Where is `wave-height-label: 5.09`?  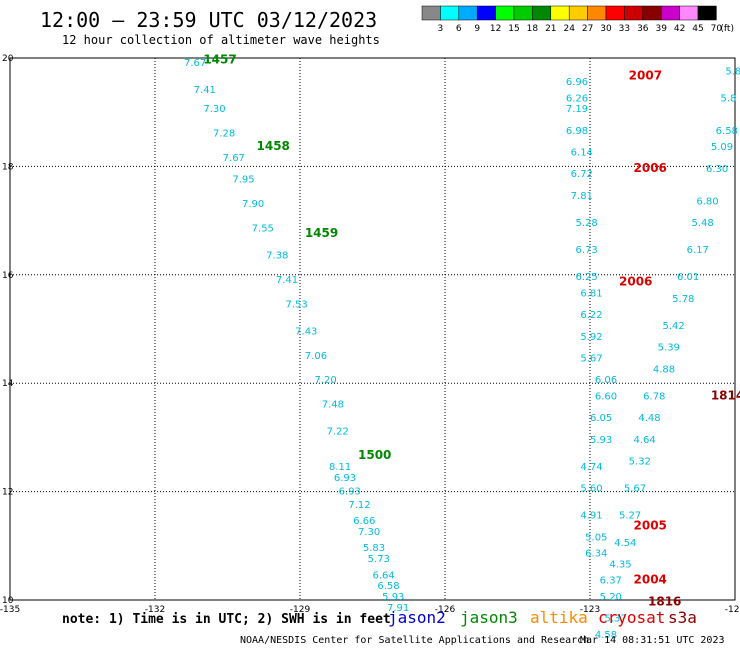
wave-height-label: 5.09 is located at coordinates (722, 147).